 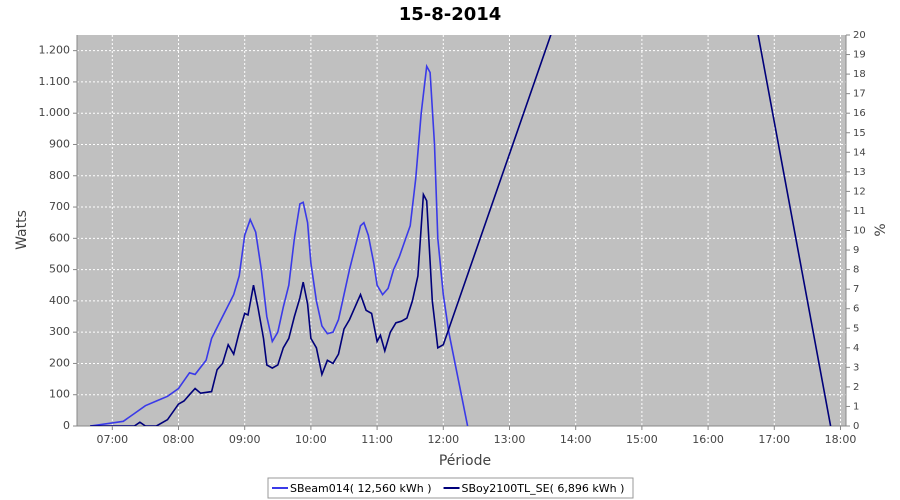 I want to click on y-tick-label: 700, so click(x=59, y=206).